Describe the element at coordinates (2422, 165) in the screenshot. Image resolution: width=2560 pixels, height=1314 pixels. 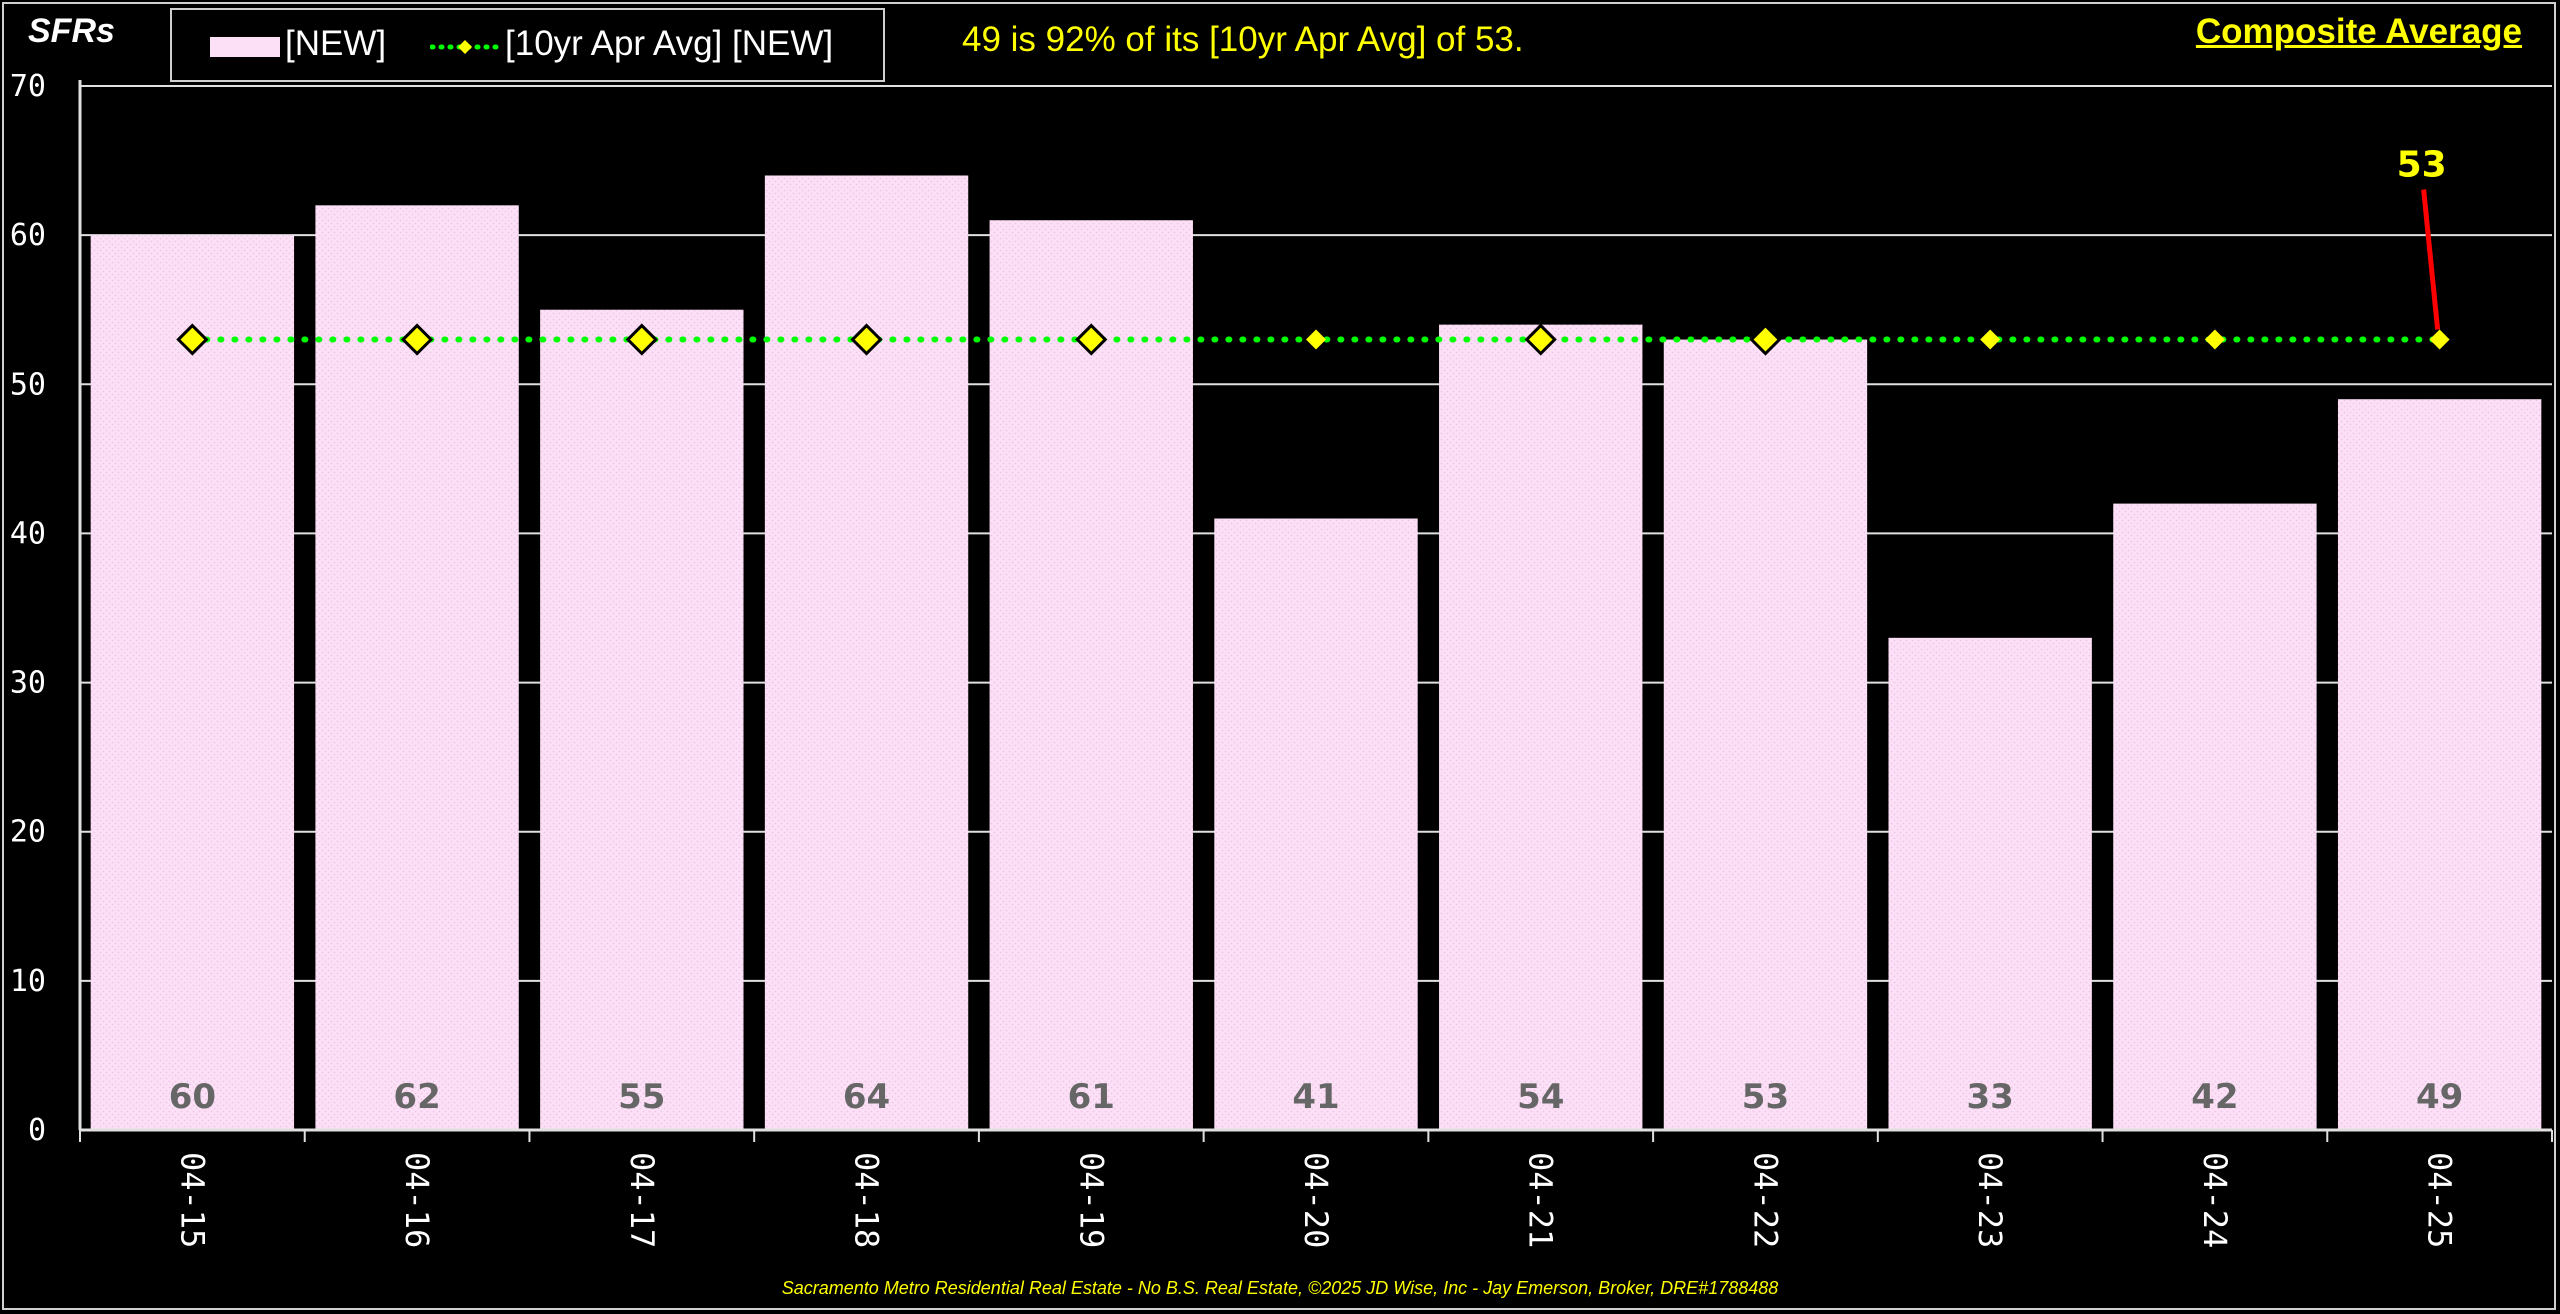
I see `callout-label: 53` at that location.